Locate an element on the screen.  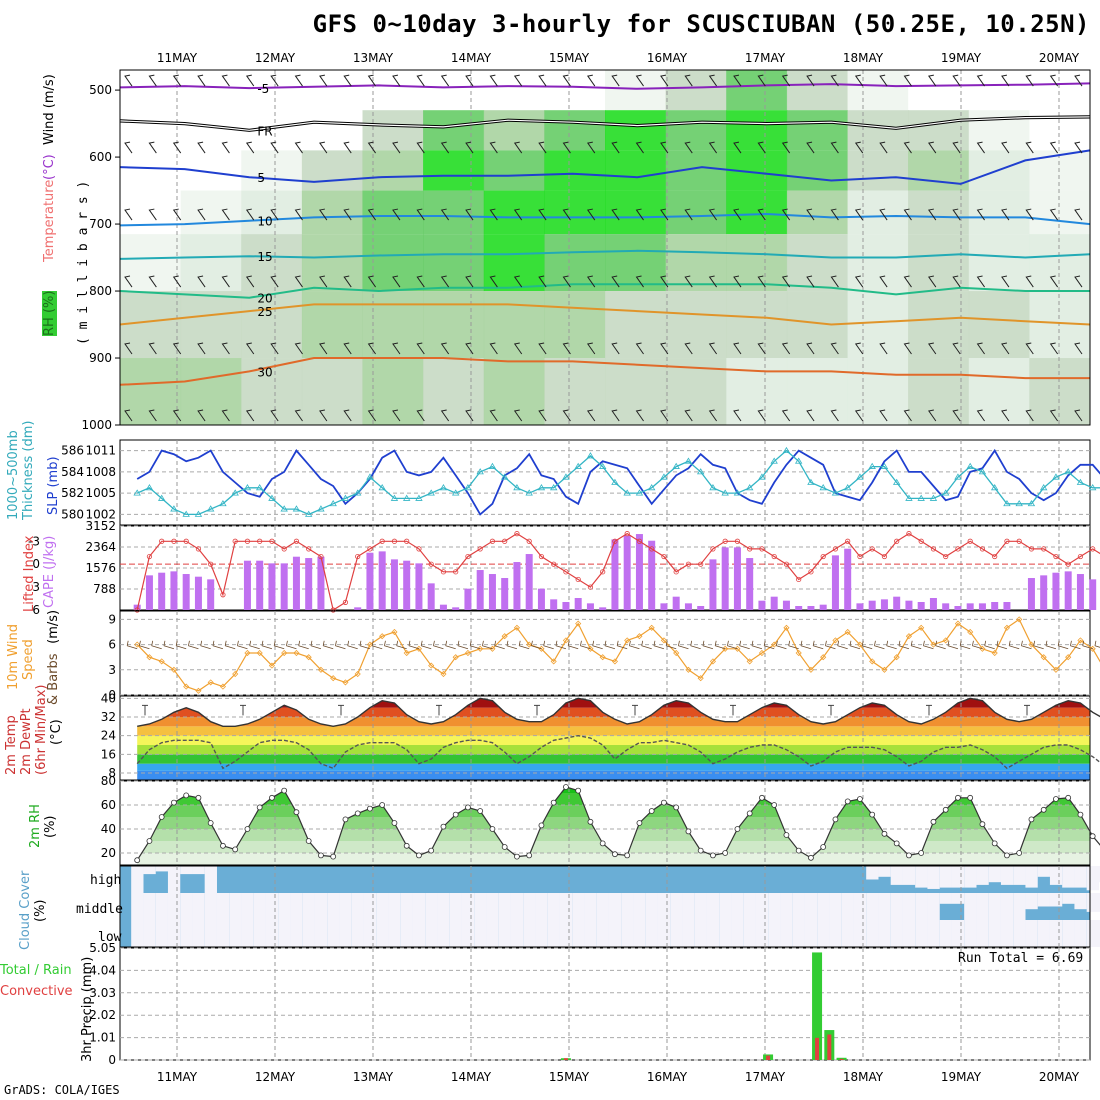
temperature-unit: (°C) is located at coordinates (49, 167).